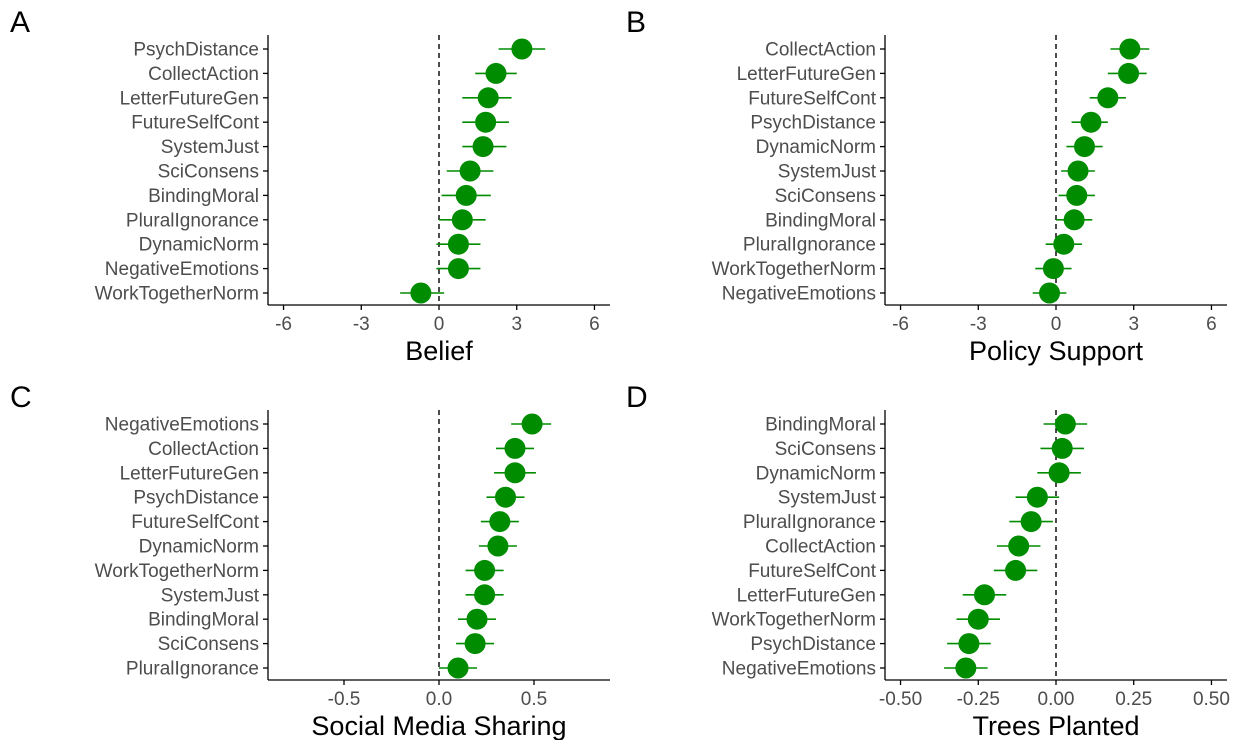 Image resolution: width=1243 pixels, height=740 pixels. I want to click on panel-letter: D, so click(637, 397).